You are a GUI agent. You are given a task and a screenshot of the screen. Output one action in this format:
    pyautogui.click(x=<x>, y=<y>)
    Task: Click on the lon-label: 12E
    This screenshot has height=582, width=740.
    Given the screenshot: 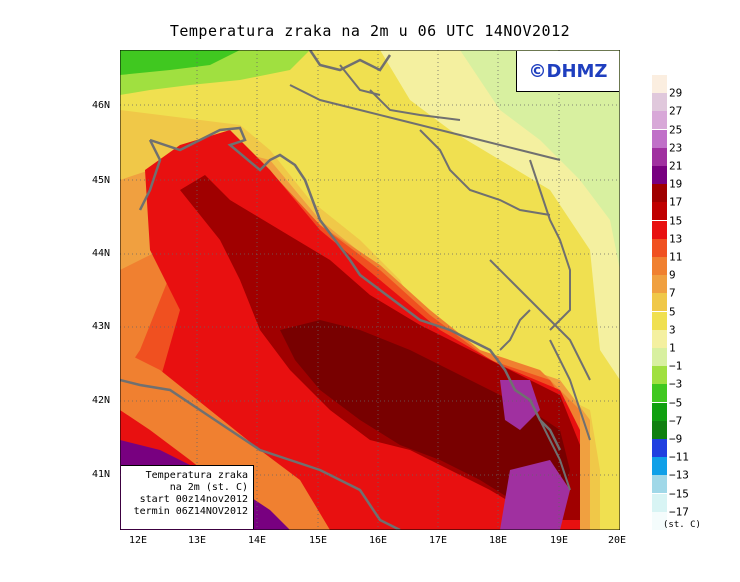 What is the action you would take?
    pyautogui.click(x=138, y=540)
    